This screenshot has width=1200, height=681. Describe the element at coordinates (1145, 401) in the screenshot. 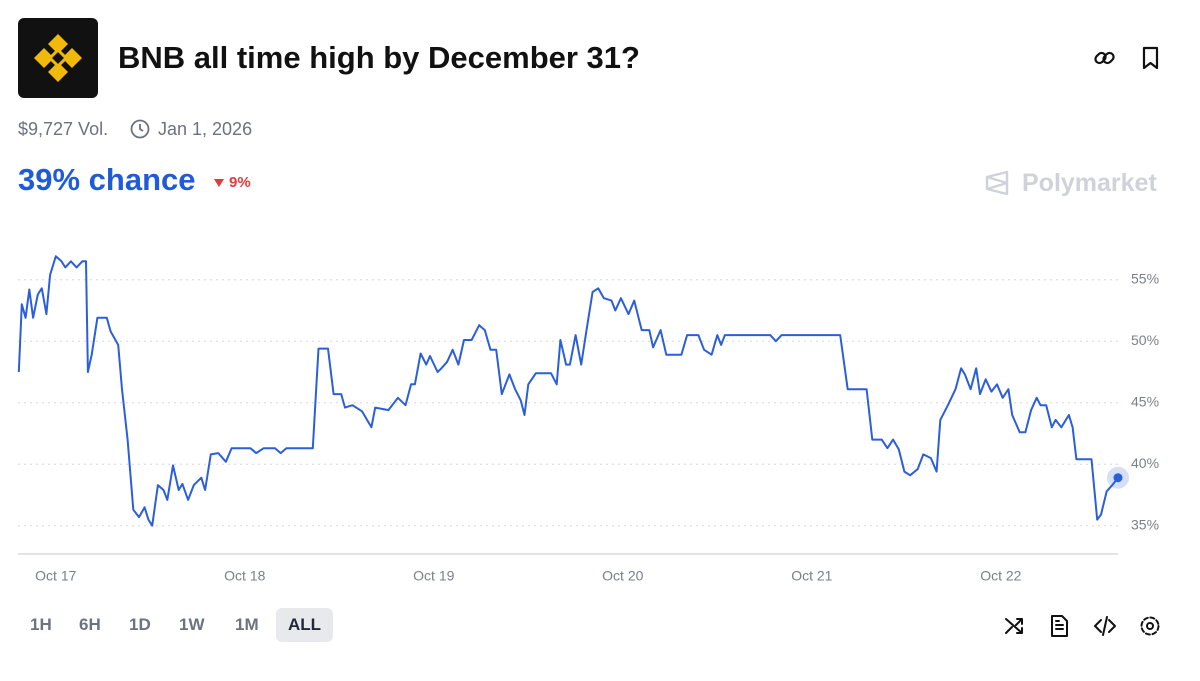

I see `y-tick-label: 45%` at that location.